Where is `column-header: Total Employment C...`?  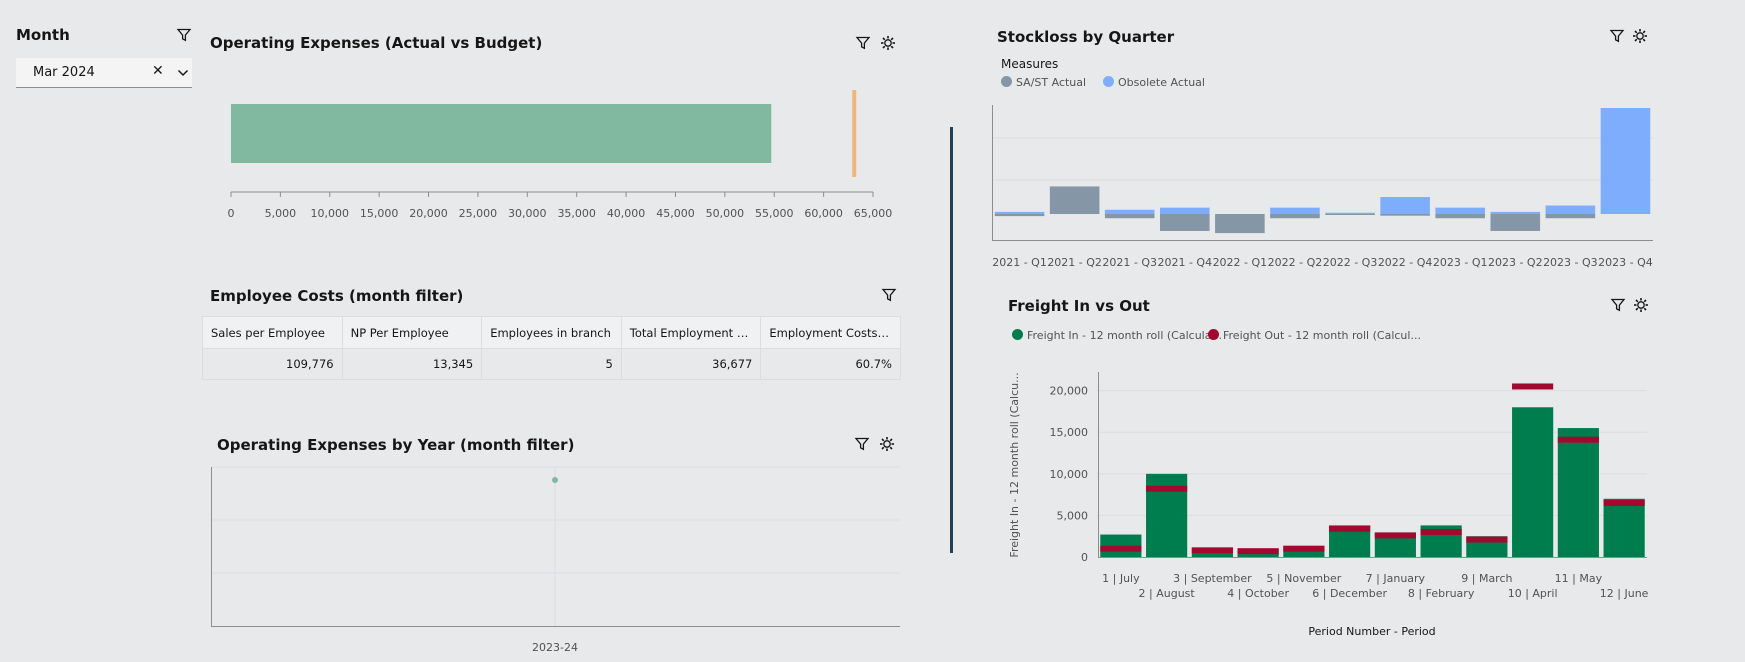 column-header: Total Employment C... is located at coordinates (691, 332).